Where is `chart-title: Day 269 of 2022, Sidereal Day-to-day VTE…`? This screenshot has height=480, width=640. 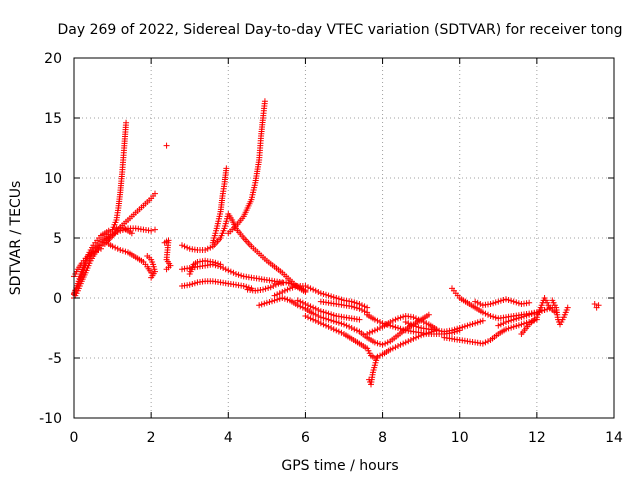
chart-title: Day 269 of 2022, Sidereal Day-to-day VTE… is located at coordinates (339, 30).